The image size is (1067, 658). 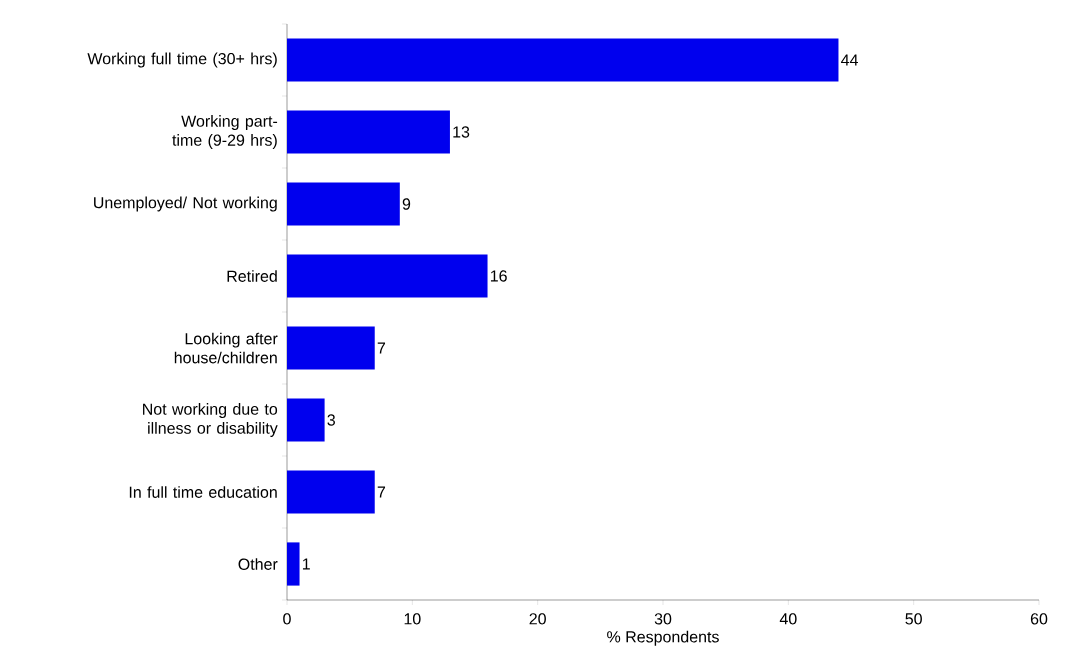 I want to click on data-label: 16, so click(x=498, y=276).